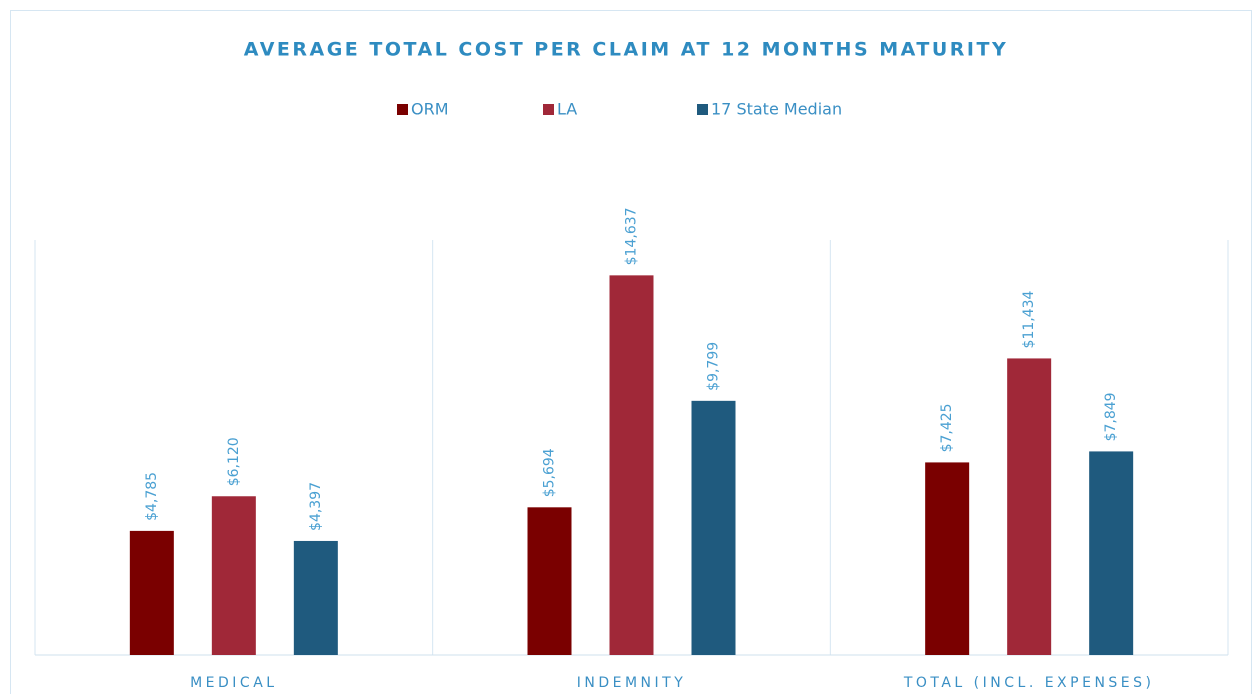  What do you see at coordinates (550, 472) in the screenshot?
I see `value-label: $5,694` at bounding box center [550, 472].